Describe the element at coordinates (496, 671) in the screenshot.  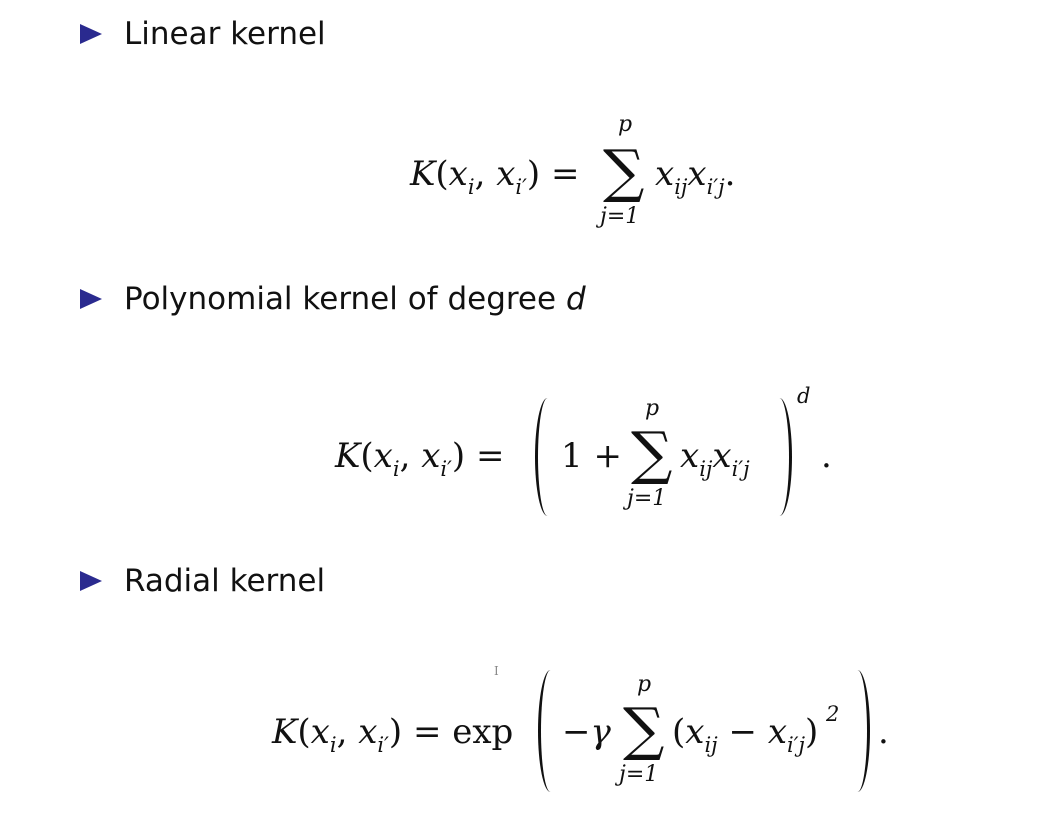
I see `text-cursor-icon: I` at that location.